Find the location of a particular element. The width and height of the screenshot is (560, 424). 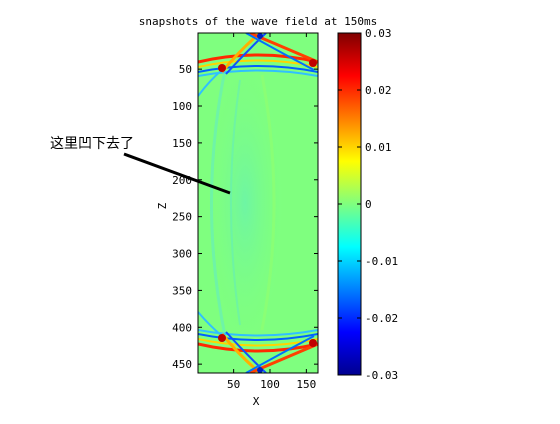

colorbar-tick-label: 0.02 is located at coordinates (378, 90).